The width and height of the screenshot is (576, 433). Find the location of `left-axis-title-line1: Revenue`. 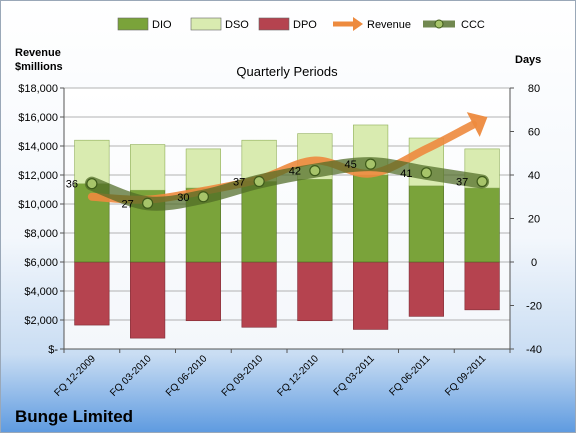

left-axis-title-line1: Revenue is located at coordinates (38, 53).